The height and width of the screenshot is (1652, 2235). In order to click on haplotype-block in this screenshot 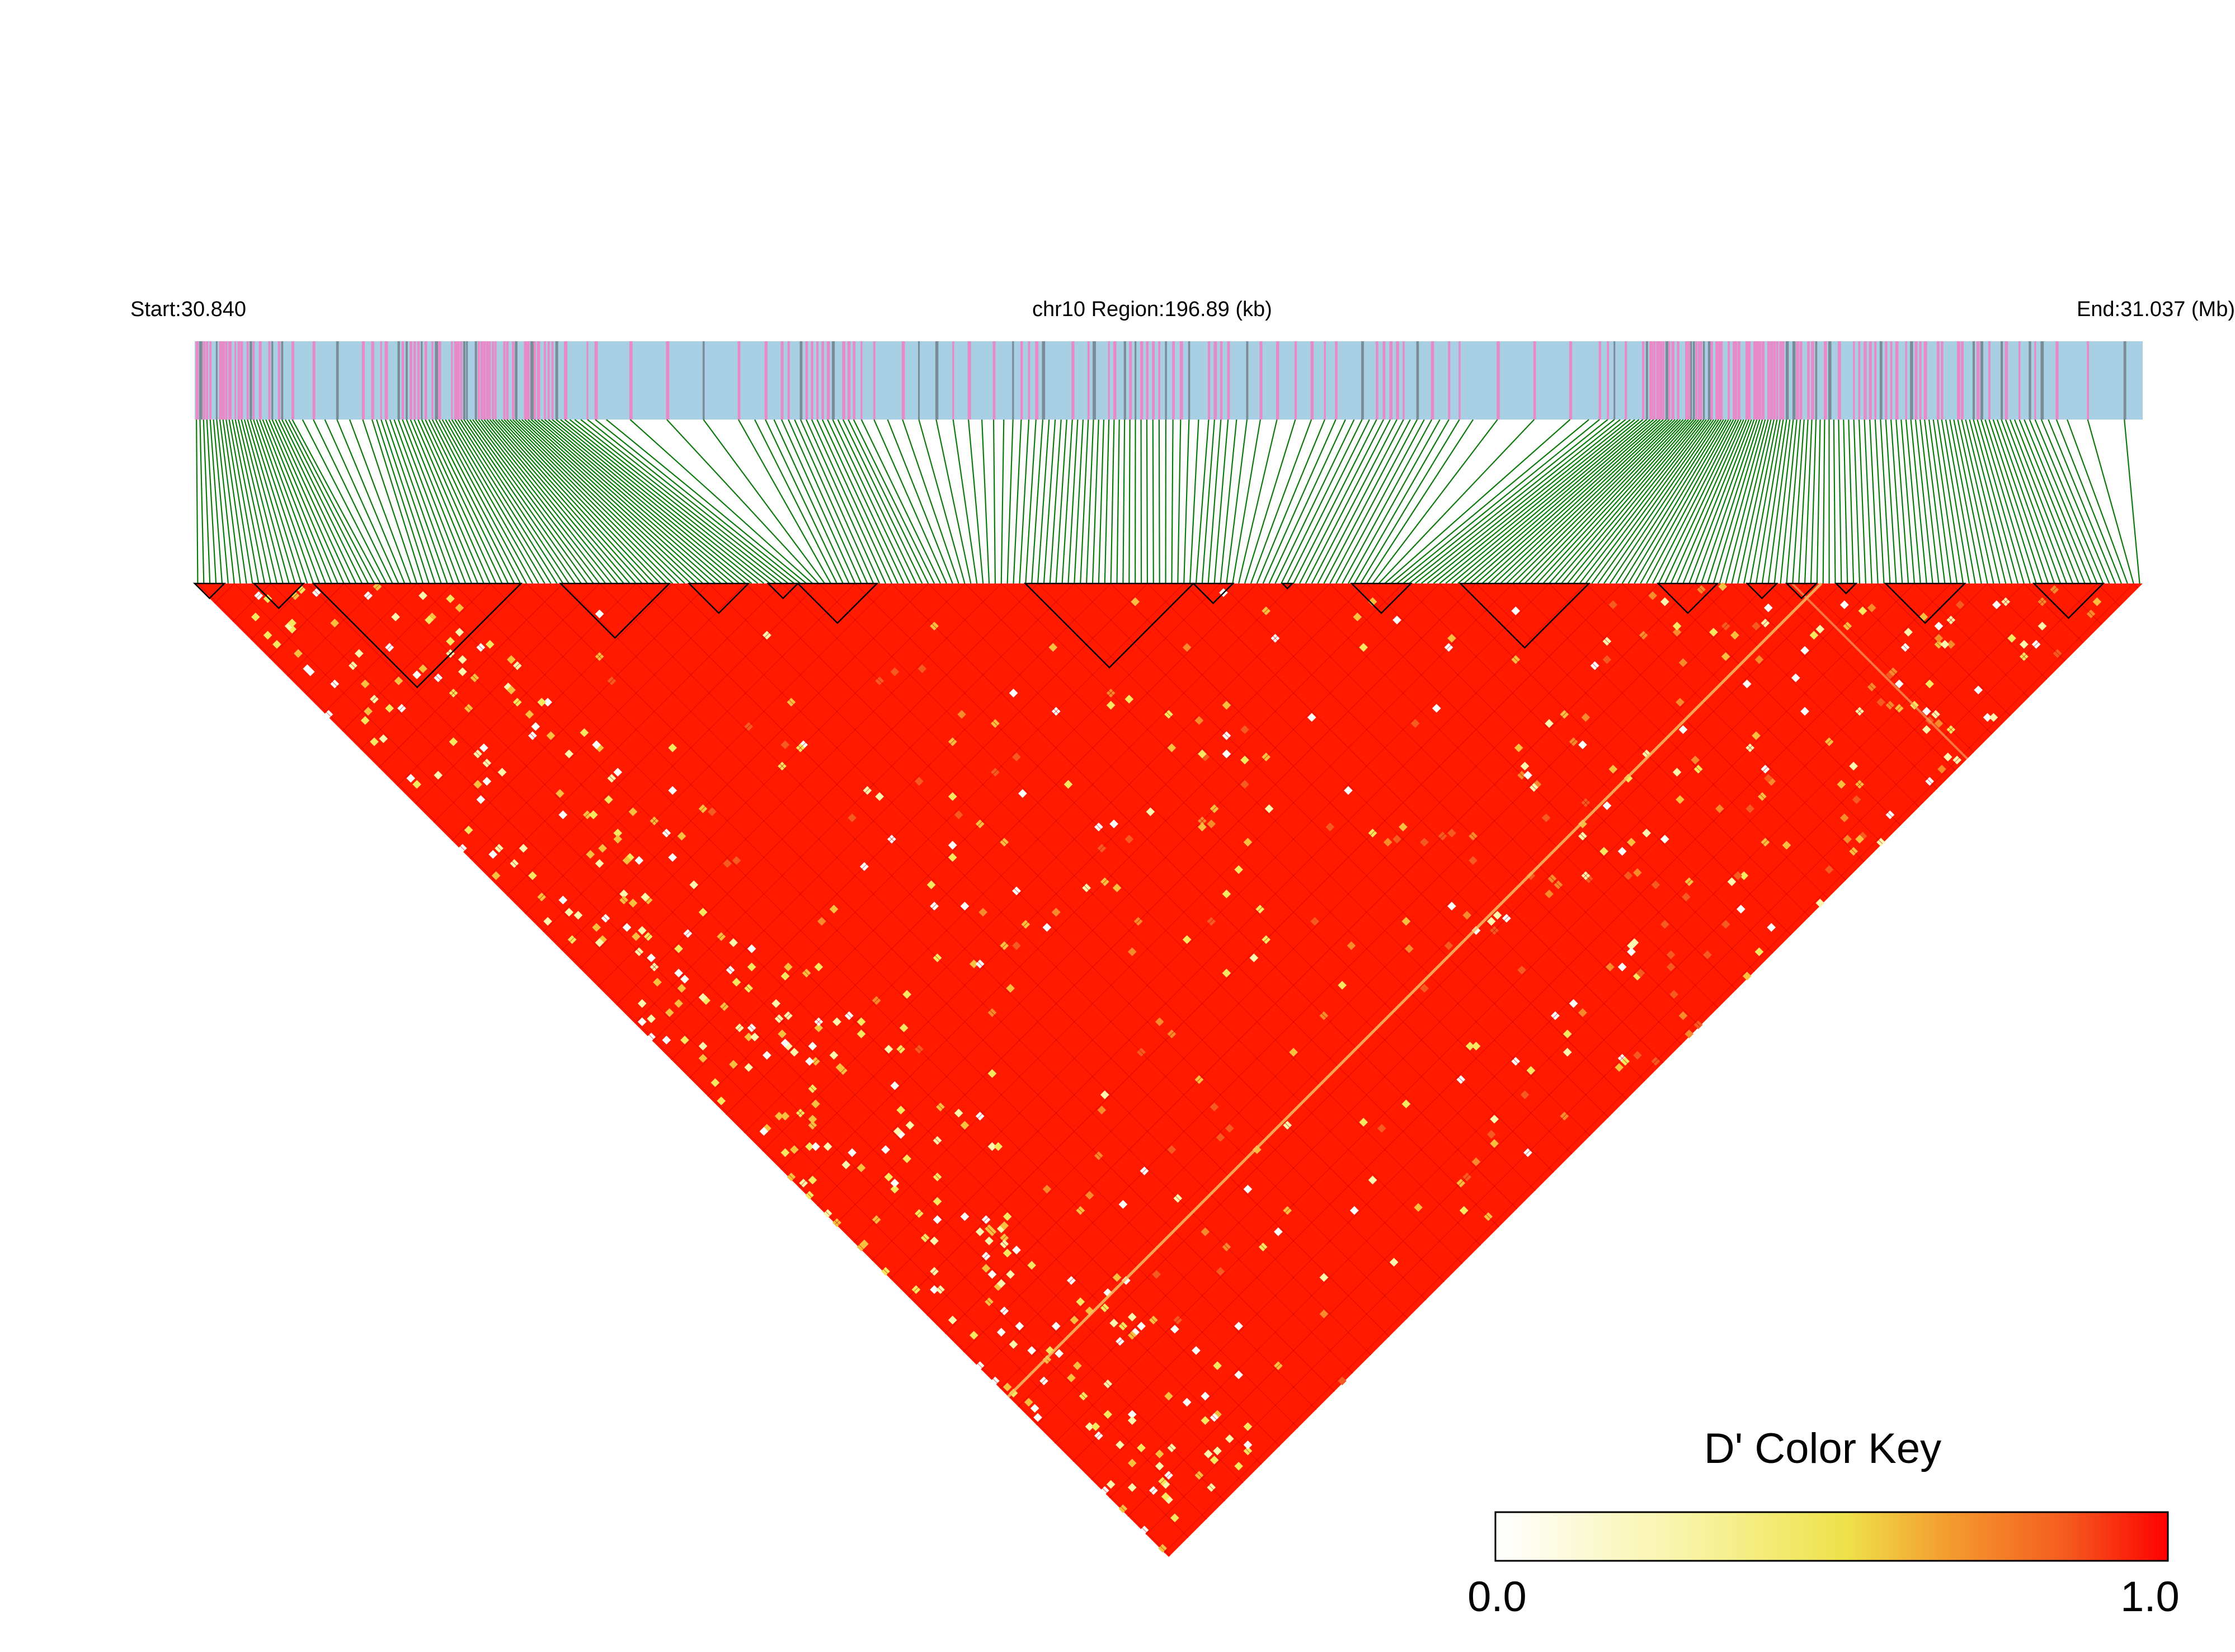, I will do `click(783, 591)`.